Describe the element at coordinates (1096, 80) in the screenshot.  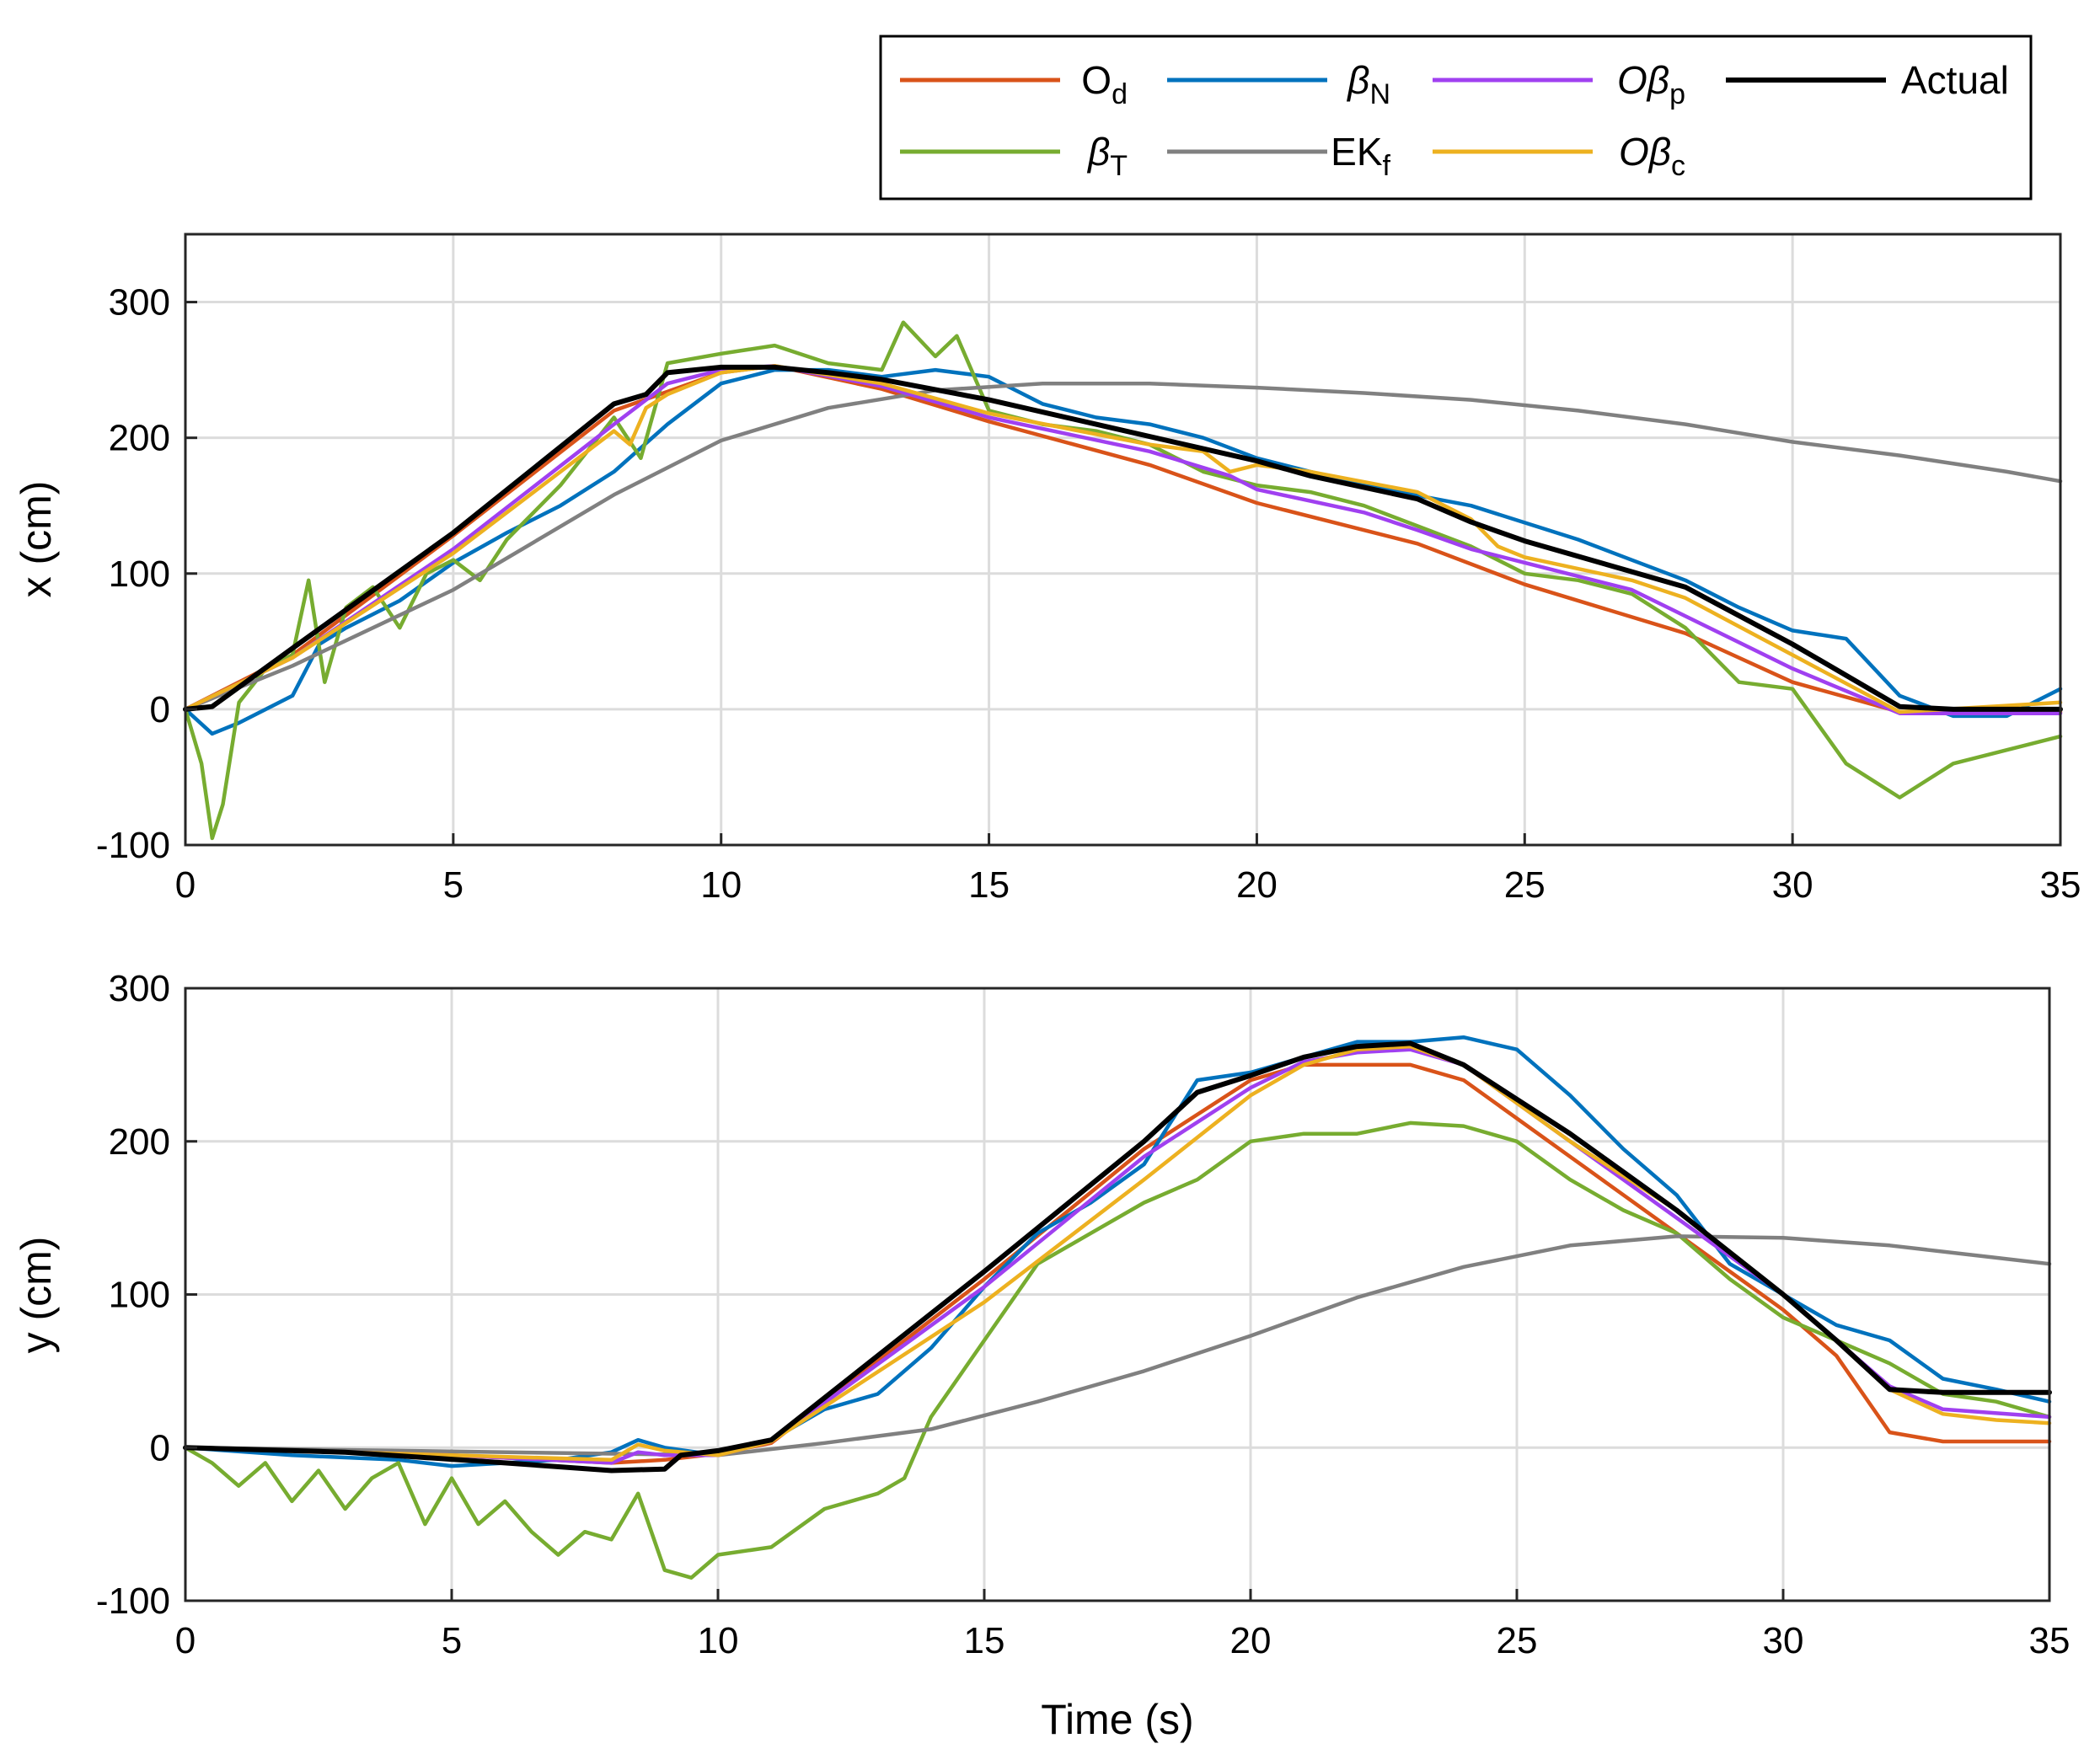
I see `legend-label-base: O` at that location.